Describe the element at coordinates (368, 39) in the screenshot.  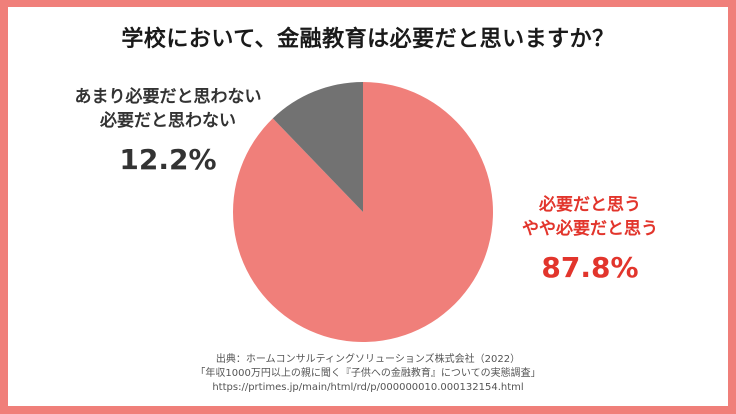
I see `chart-title: 学校において、金融教育は必要だと思いますか？` at that location.